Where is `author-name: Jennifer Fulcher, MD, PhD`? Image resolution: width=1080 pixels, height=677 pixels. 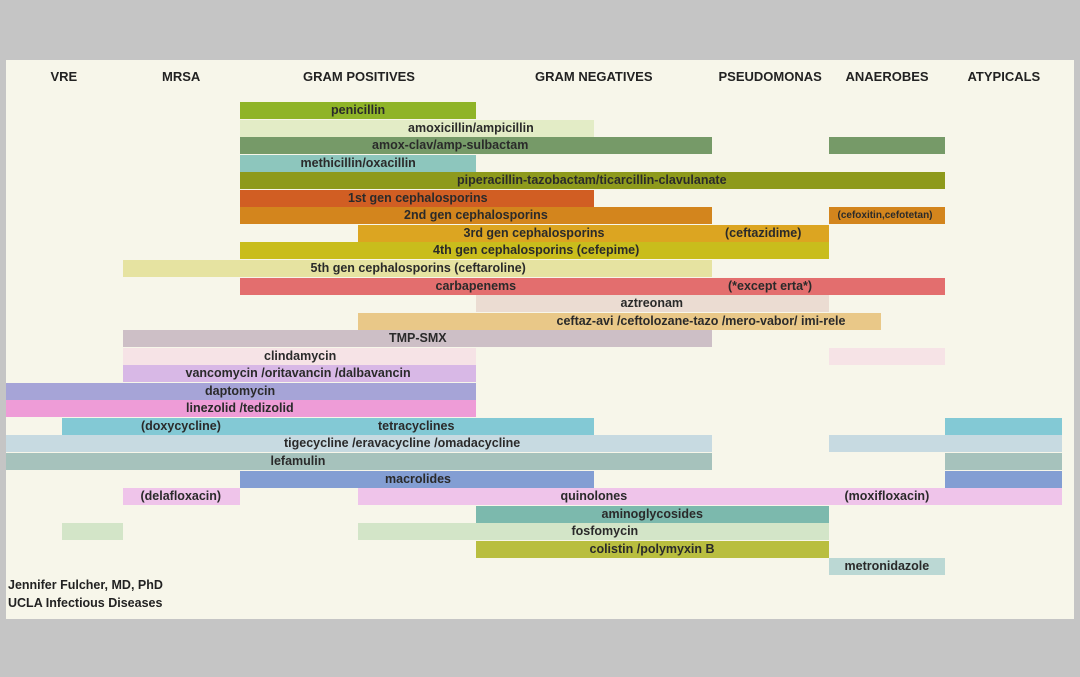 author-name: Jennifer Fulcher, MD, PhD is located at coordinates (85, 585).